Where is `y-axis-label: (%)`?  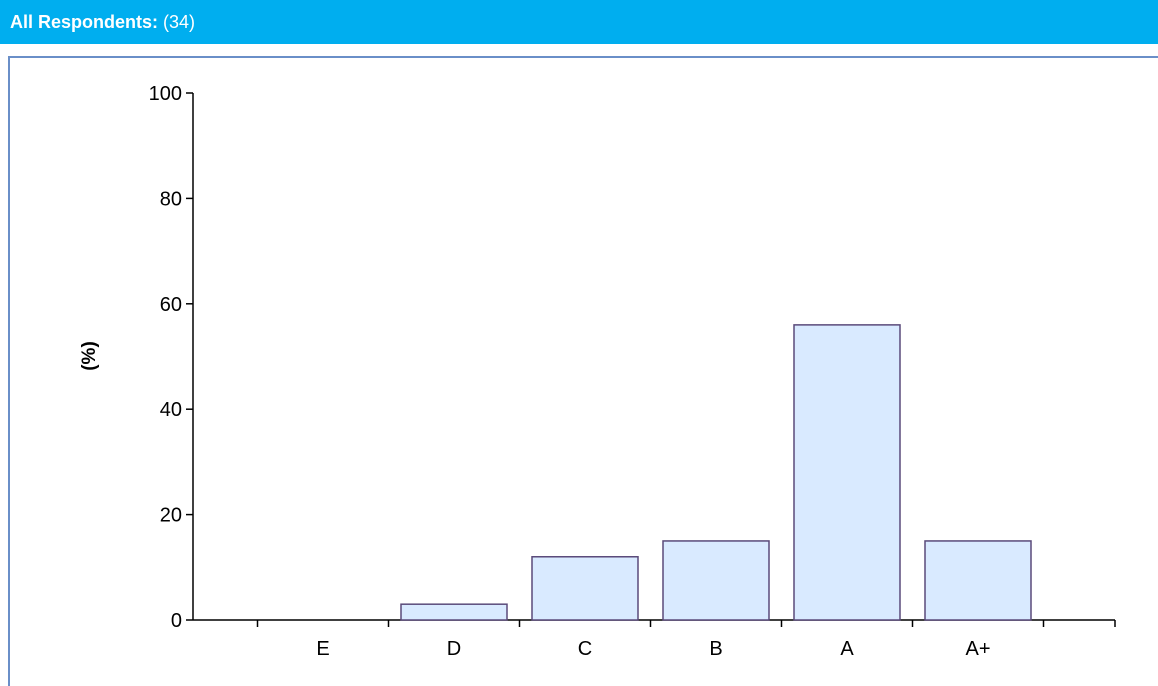 y-axis-label: (%) is located at coordinates (89, 356).